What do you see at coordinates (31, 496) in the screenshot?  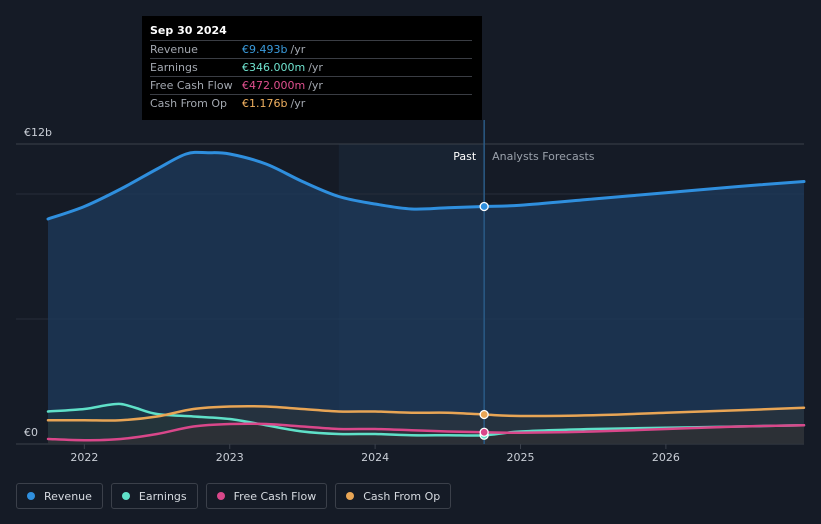 I see `revenue-dot-icon` at bounding box center [31, 496].